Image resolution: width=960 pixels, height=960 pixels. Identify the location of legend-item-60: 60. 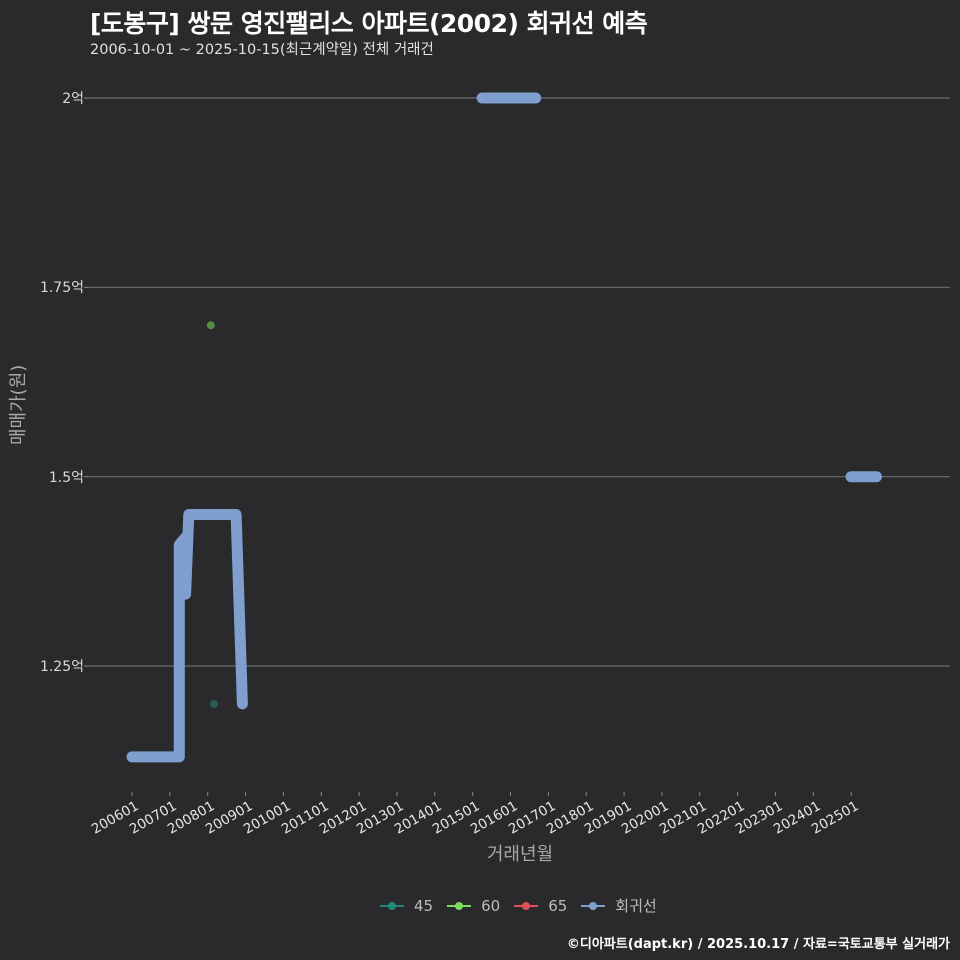
(473, 906).